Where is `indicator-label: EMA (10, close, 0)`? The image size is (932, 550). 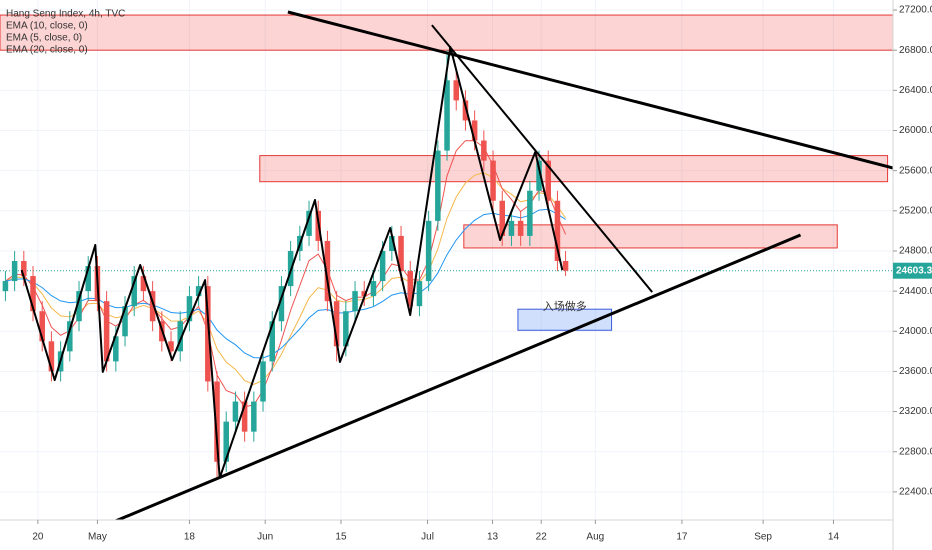
indicator-label: EMA (10, close, 0) is located at coordinates (47, 26).